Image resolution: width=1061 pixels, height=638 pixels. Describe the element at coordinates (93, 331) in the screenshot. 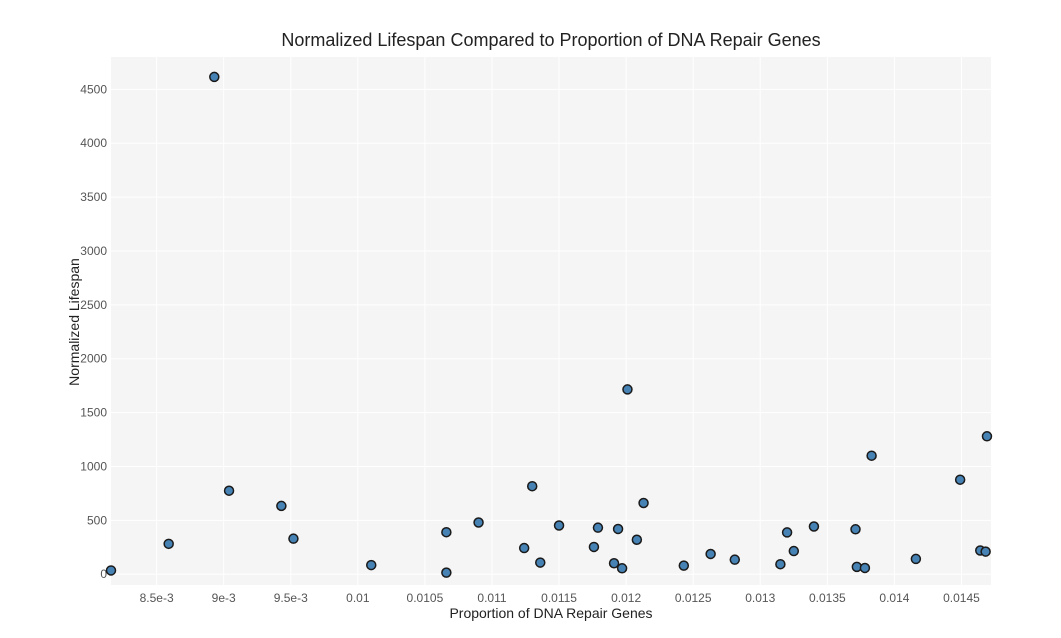

I see `y-axis-ticks: 0 500 1000 1500 2000 2500 3000 3500 4000 4500` at that location.